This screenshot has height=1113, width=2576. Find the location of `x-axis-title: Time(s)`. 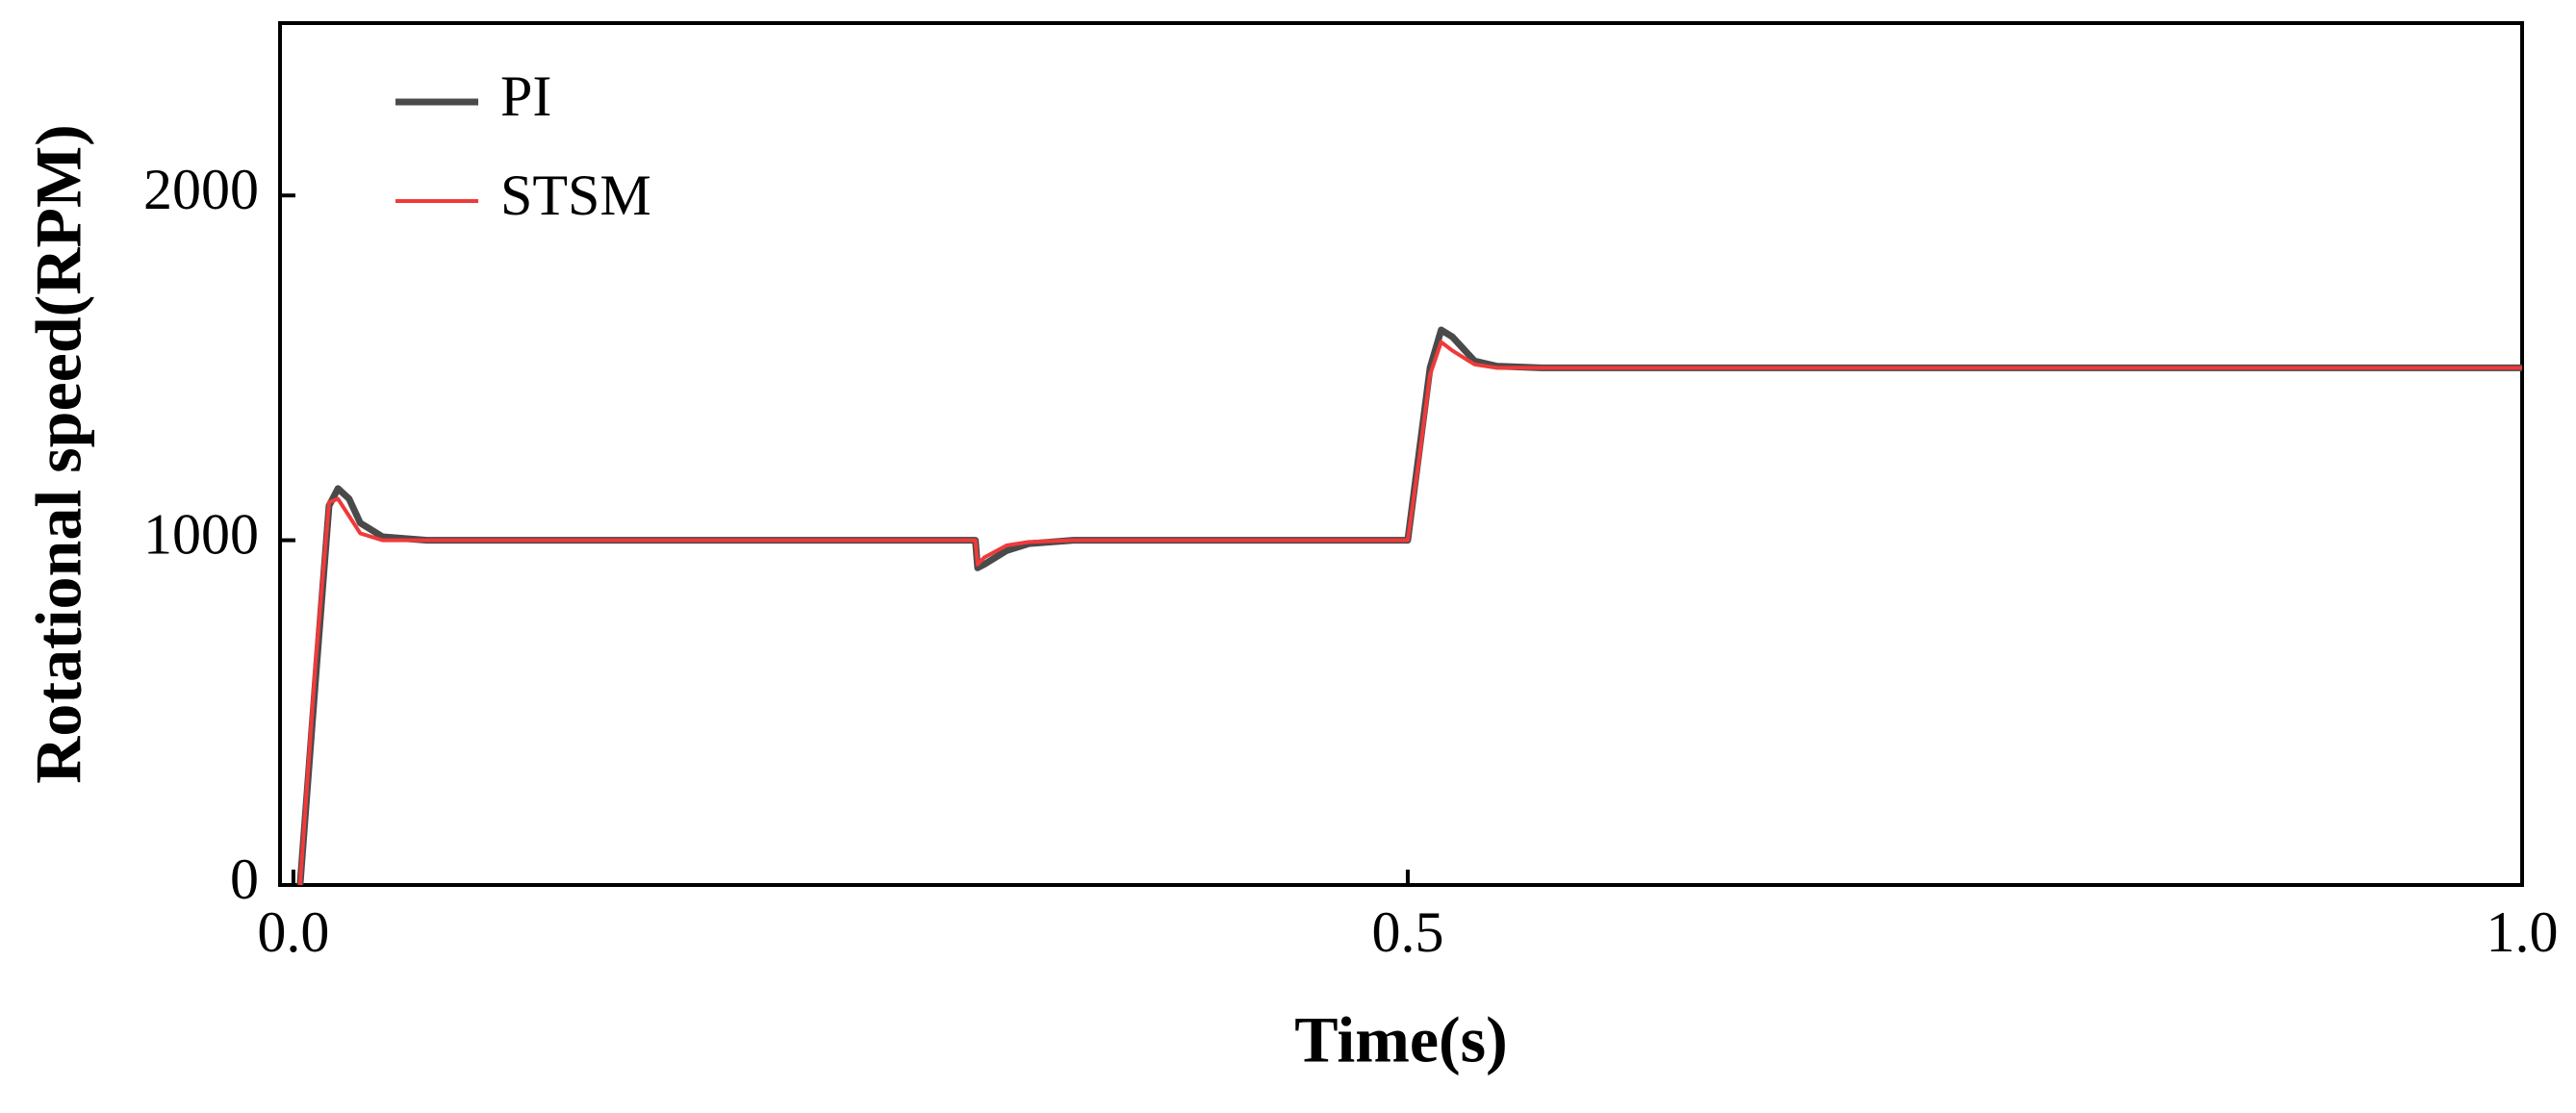

x-axis-title: Time(s) is located at coordinates (1401, 1039).